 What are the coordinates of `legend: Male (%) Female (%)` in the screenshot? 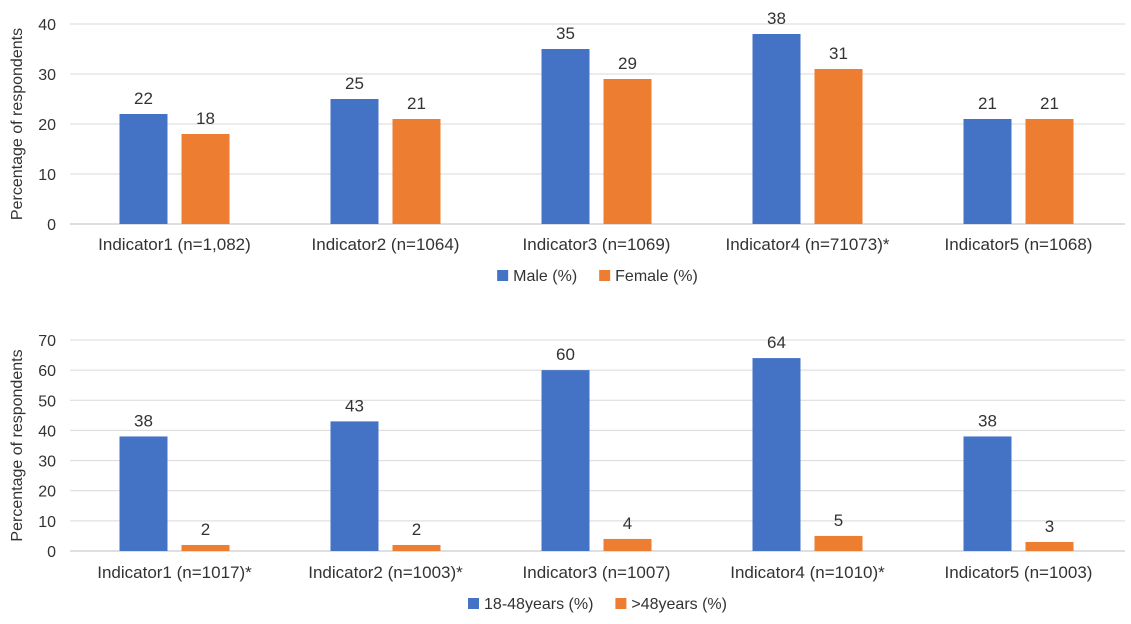 It's located at (597, 276).